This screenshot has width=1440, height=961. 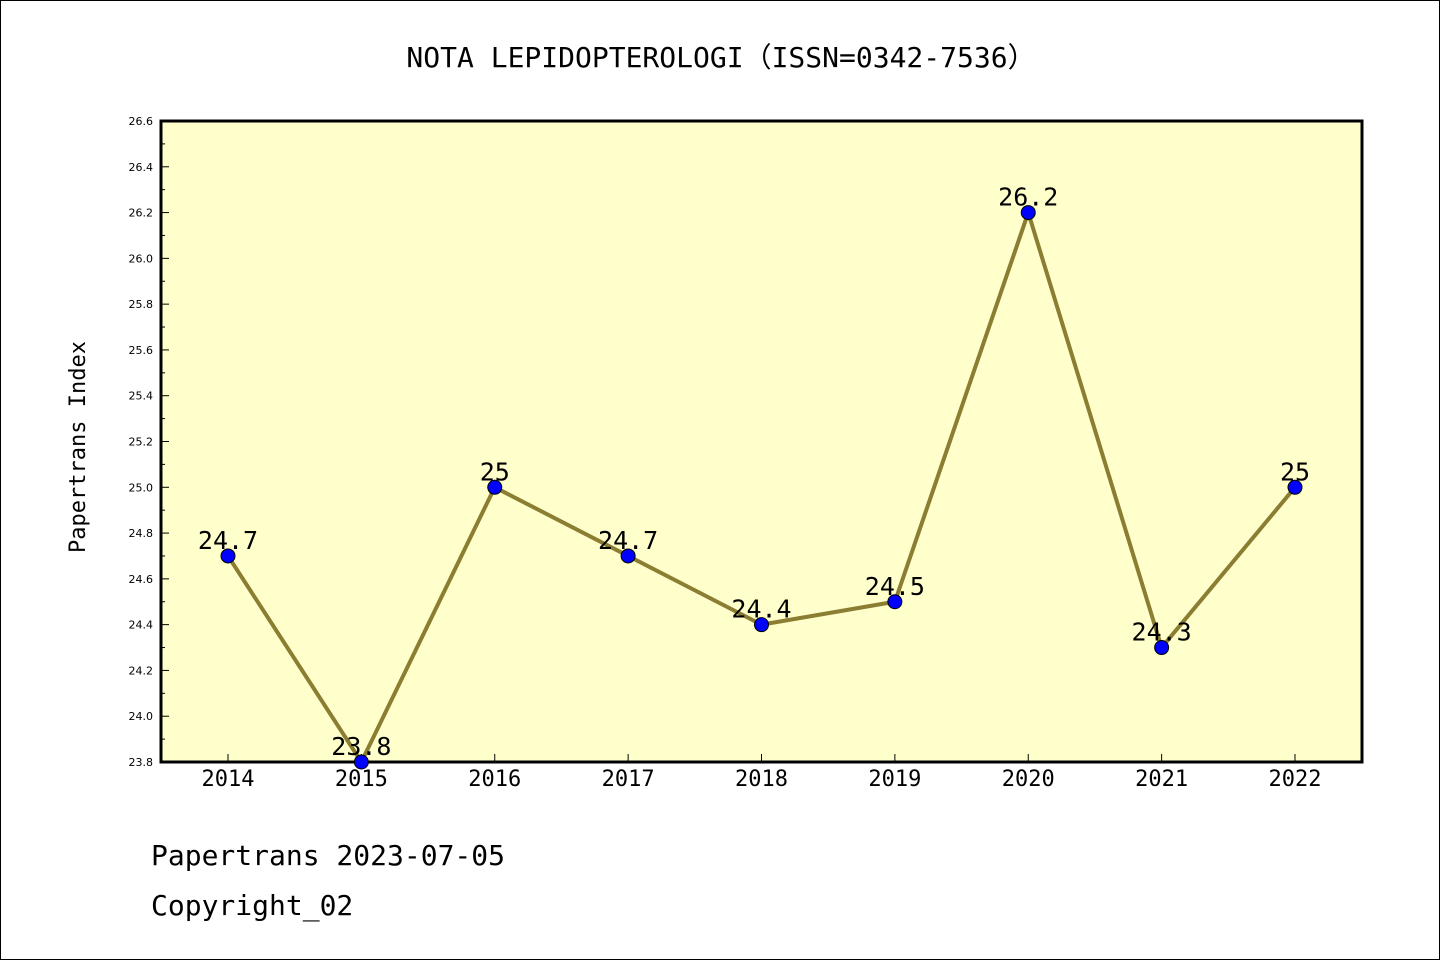 What do you see at coordinates (141, 167) in the screenshot?
I see `y-tick-label: 26.4` at bounding box center [141, 167].